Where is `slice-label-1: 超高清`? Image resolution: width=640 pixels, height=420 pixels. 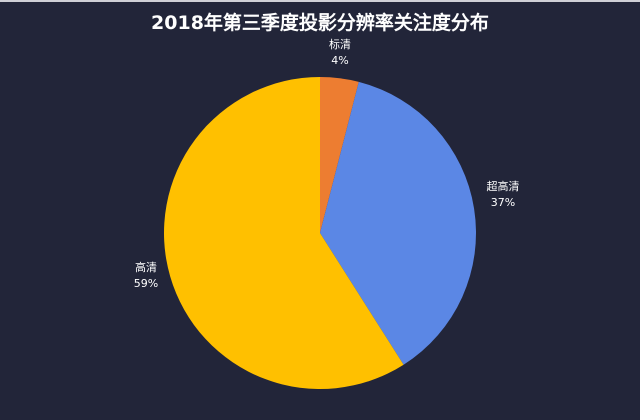
slice-label-1: 超高清 is located at coordinates (503, 186).